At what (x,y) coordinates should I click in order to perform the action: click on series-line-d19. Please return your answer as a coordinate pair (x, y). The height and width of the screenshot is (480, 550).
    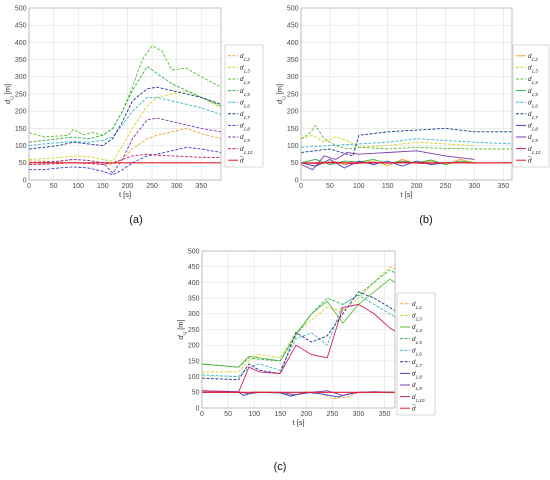
    Looking at the image, I should click on (125, 145).